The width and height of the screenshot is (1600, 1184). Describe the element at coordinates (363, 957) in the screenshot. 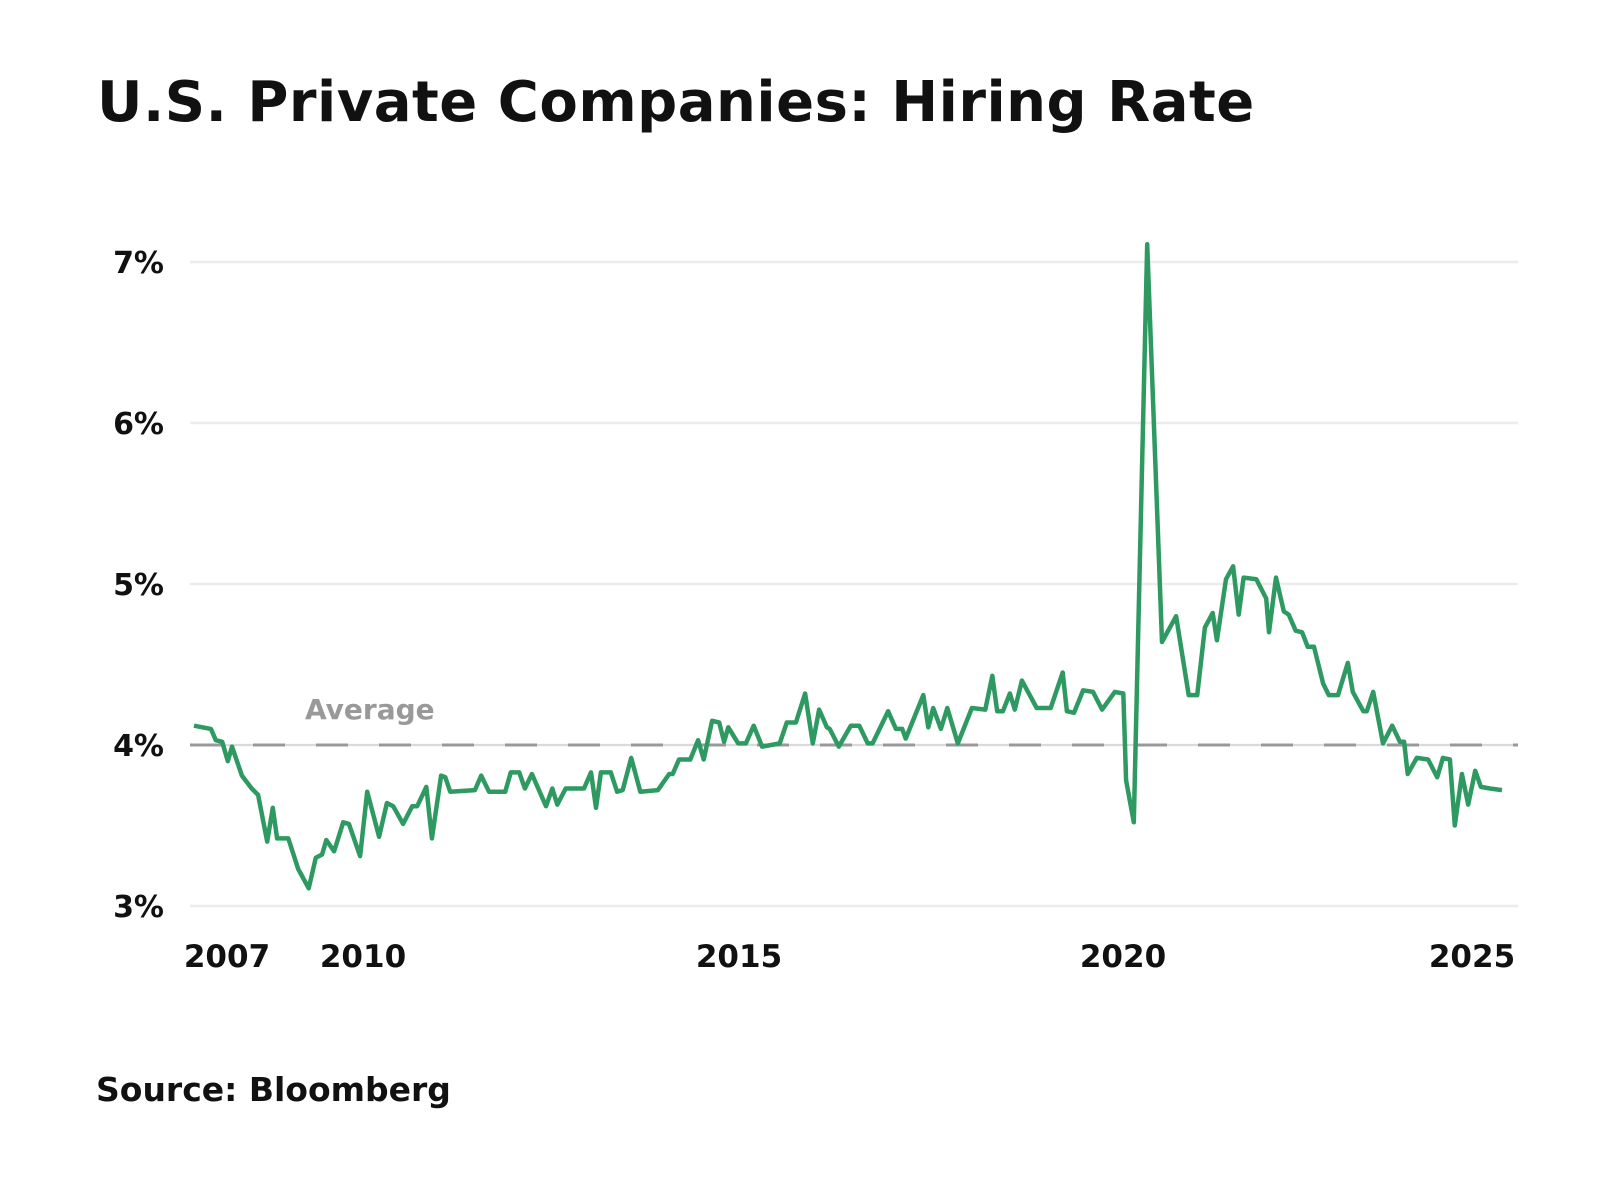

I see `x-tick-label: 2010` at that location.